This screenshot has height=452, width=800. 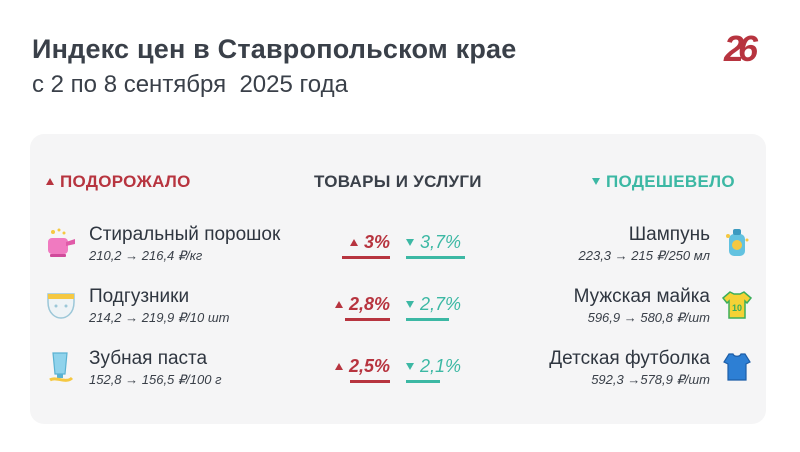 What do you see at coordinates (669, 234) in the screenshot?
I see `down-item-name: Шампунь` at bounding box center [669, 234].